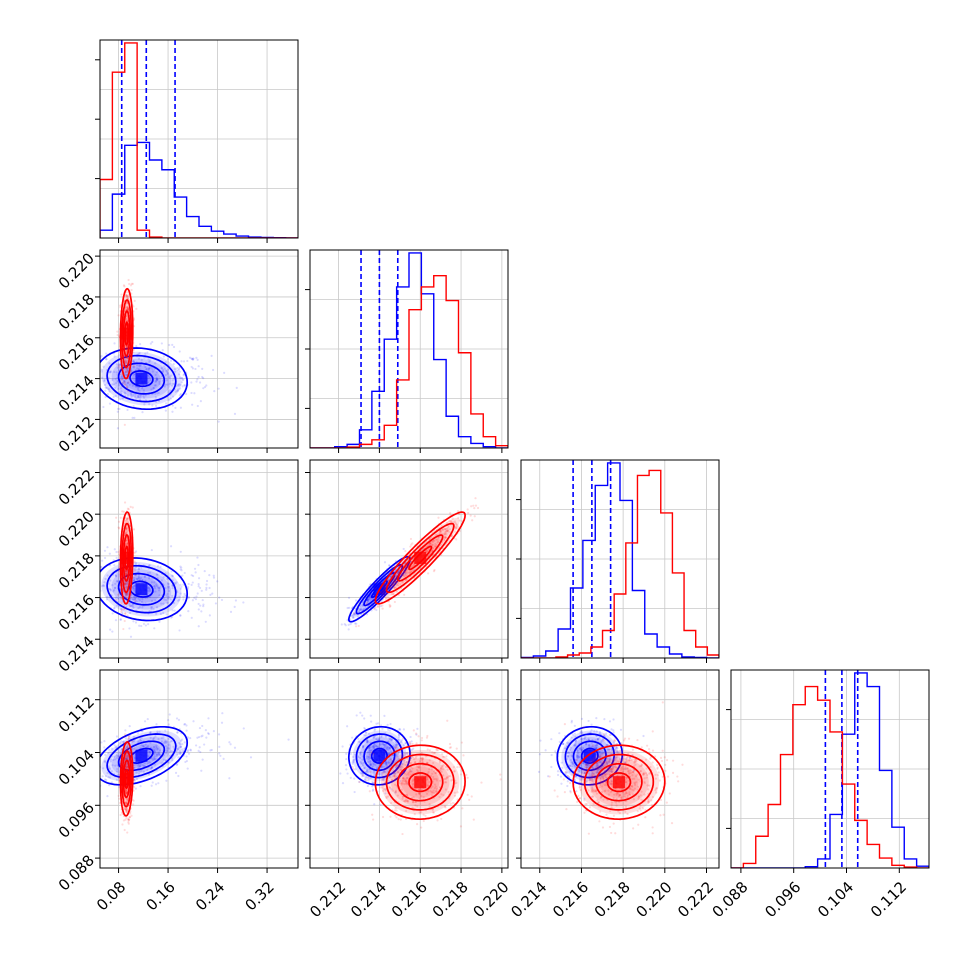  Describe the element at coordinates (111, 896) in the screenshot. I see `x-tick-label: 0.08` at that location.